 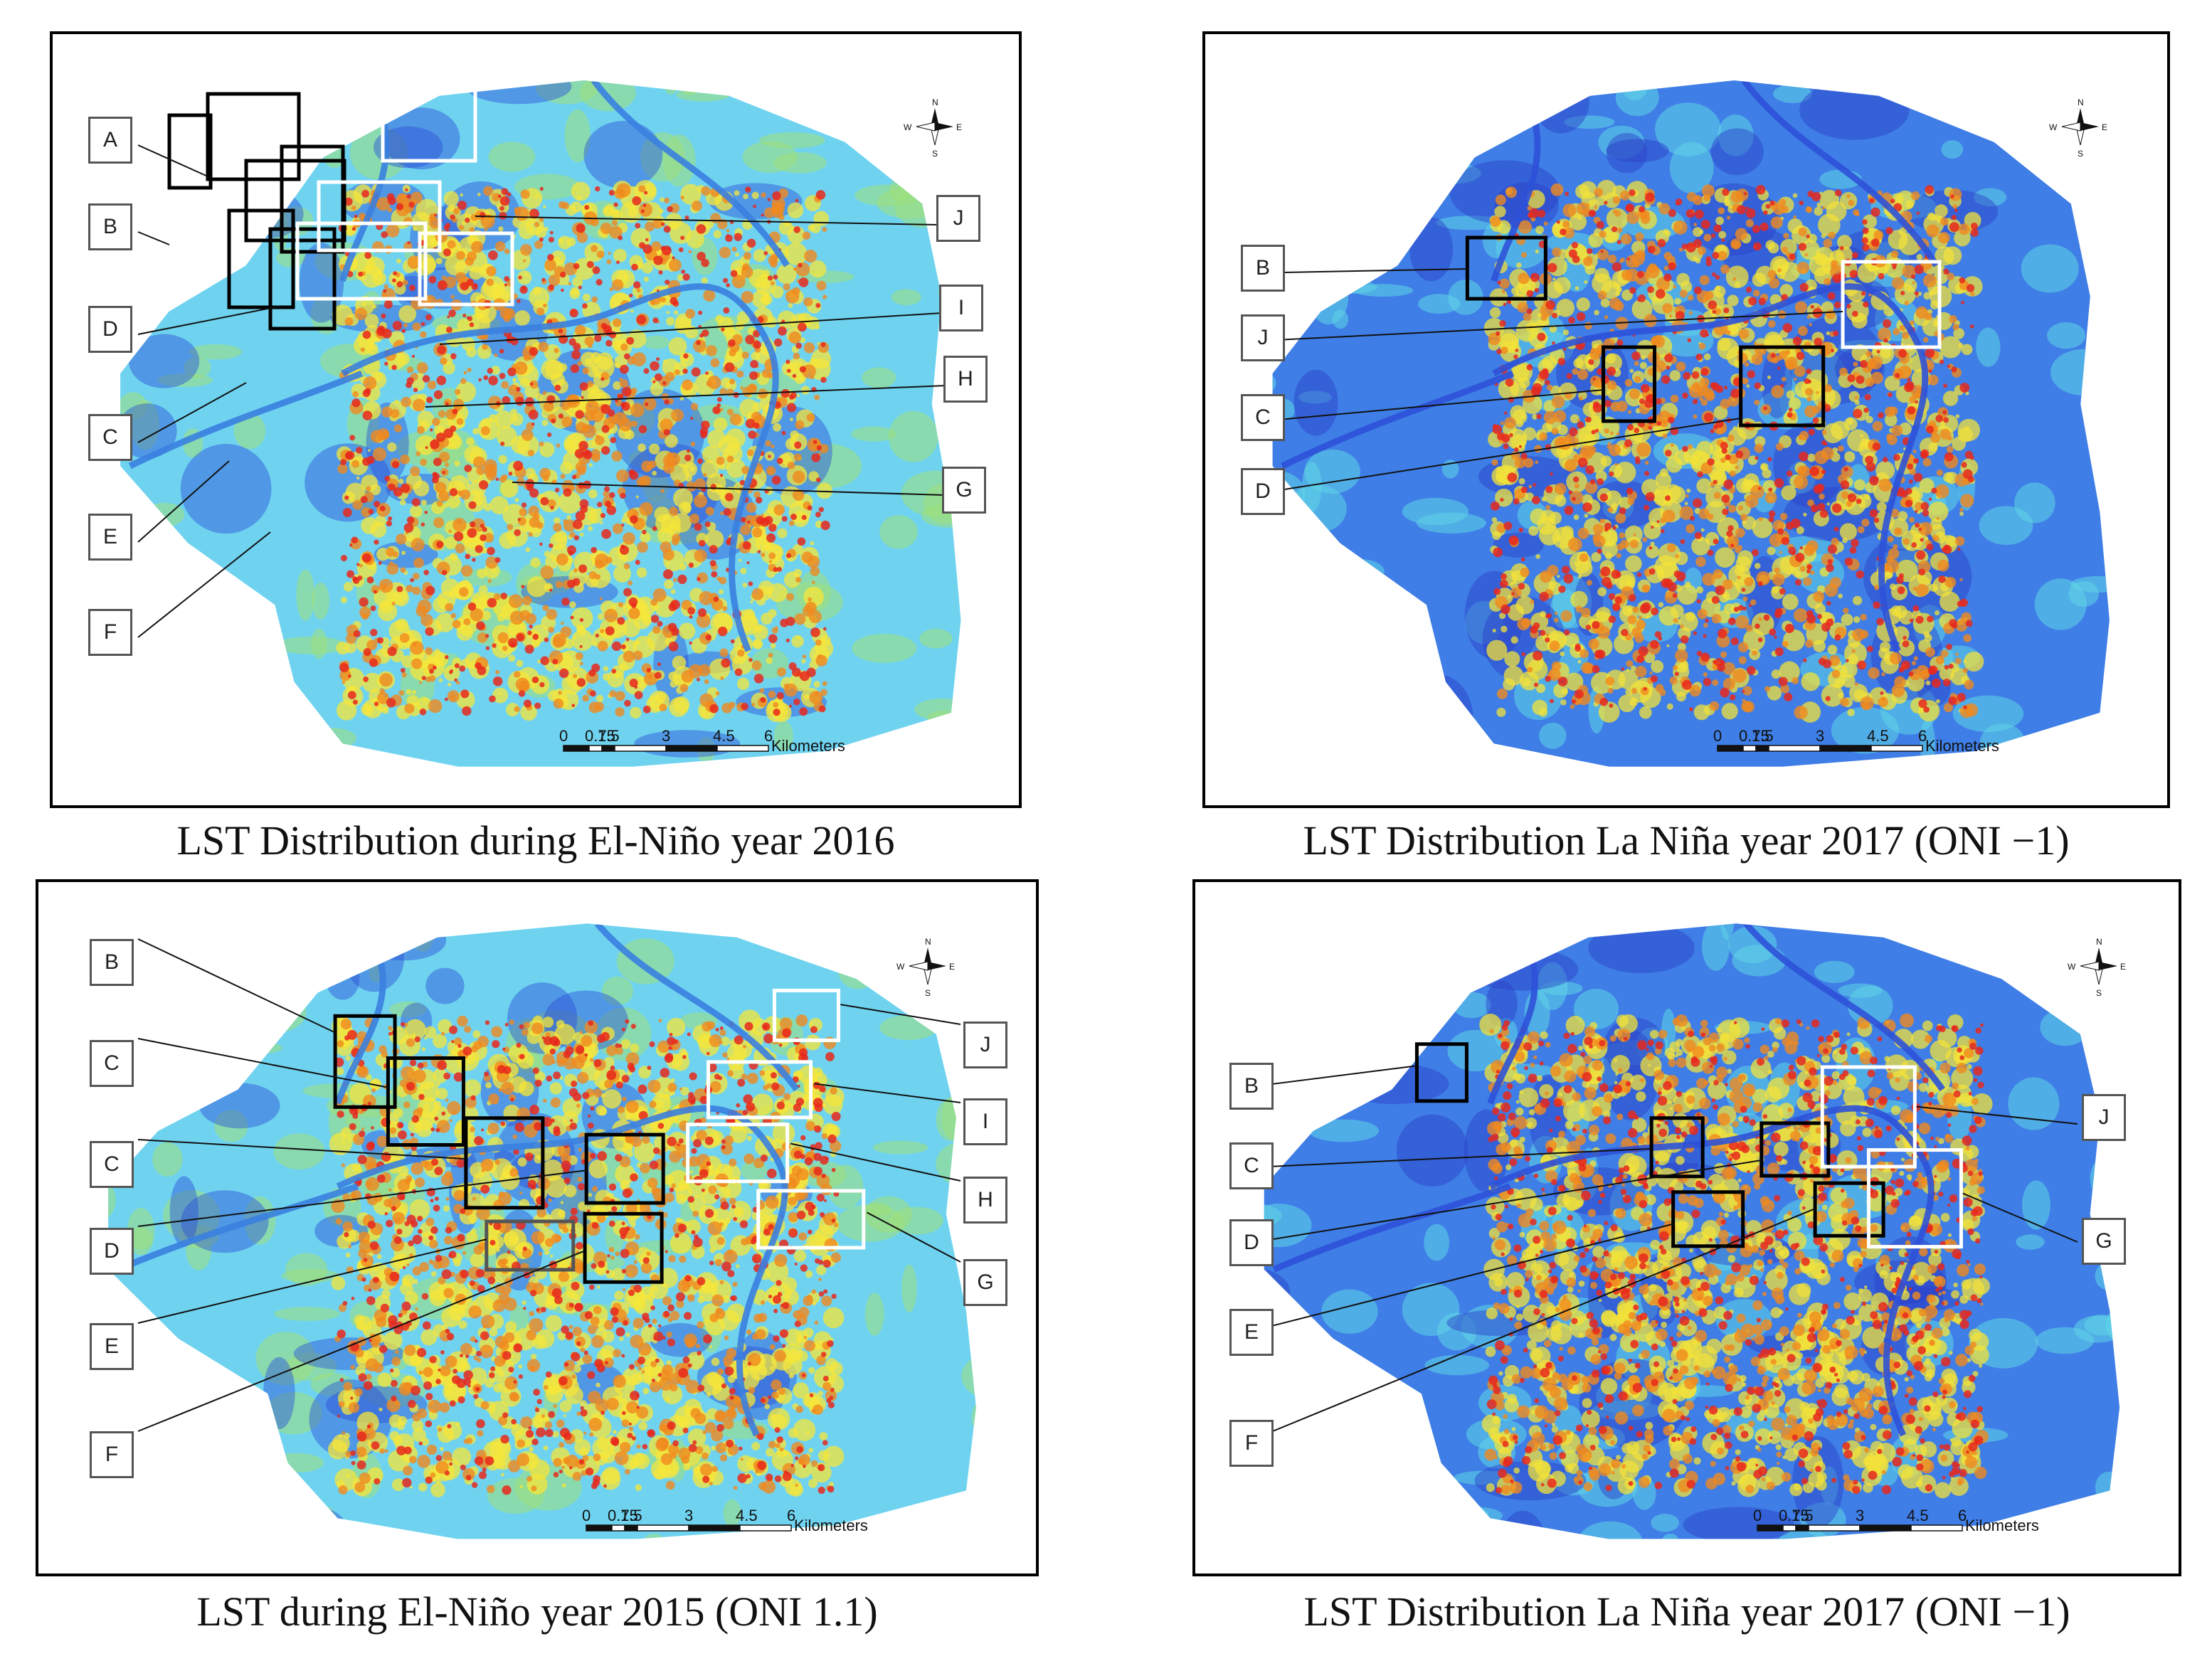 What do you see at coordinates (537, 1612) in the screenshot?
I see `caption-3: LST during El-Niño year 2015 (ONI 1.1)` at bounding box center [537, 1612].